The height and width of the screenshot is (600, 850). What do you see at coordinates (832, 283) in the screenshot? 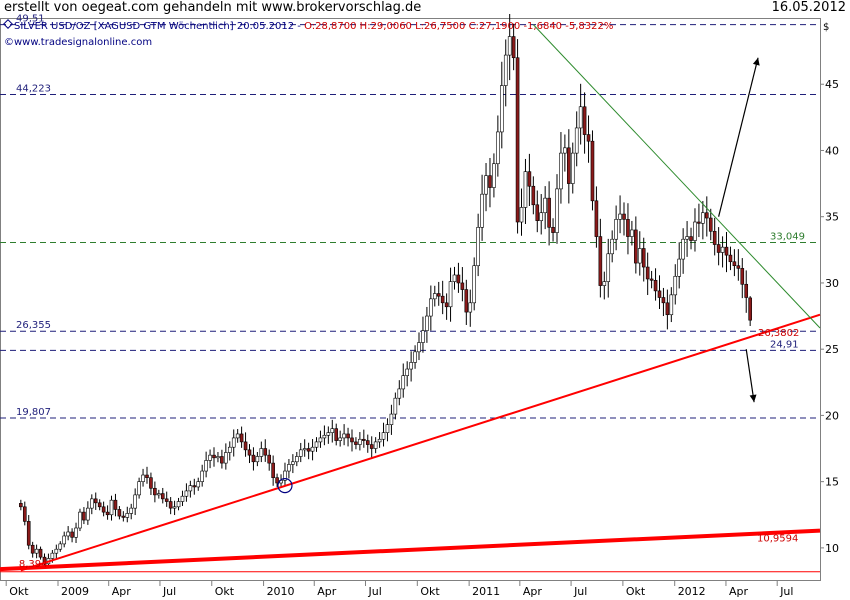
I see `y-tick-label: 30` at bounding box center [832, 283].